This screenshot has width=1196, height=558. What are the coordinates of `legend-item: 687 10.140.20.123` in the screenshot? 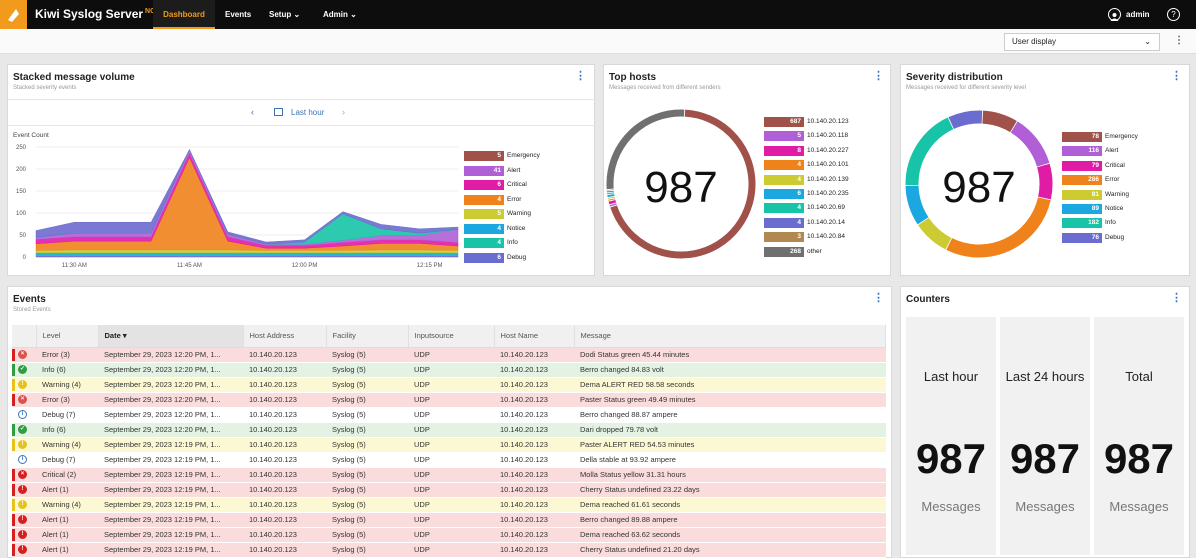 It's located at (814, 122).